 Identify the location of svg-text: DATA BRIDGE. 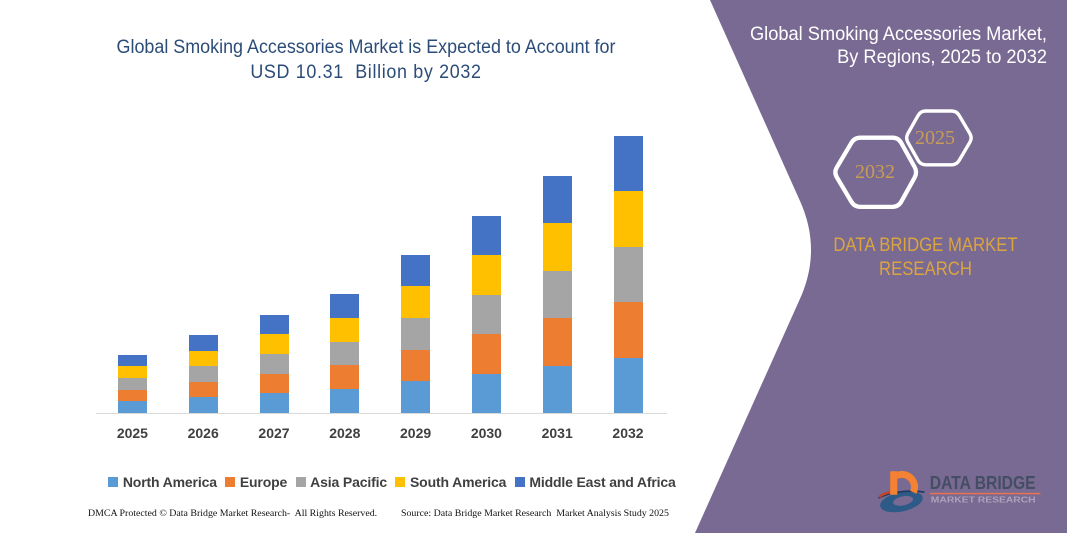
(983, 483).